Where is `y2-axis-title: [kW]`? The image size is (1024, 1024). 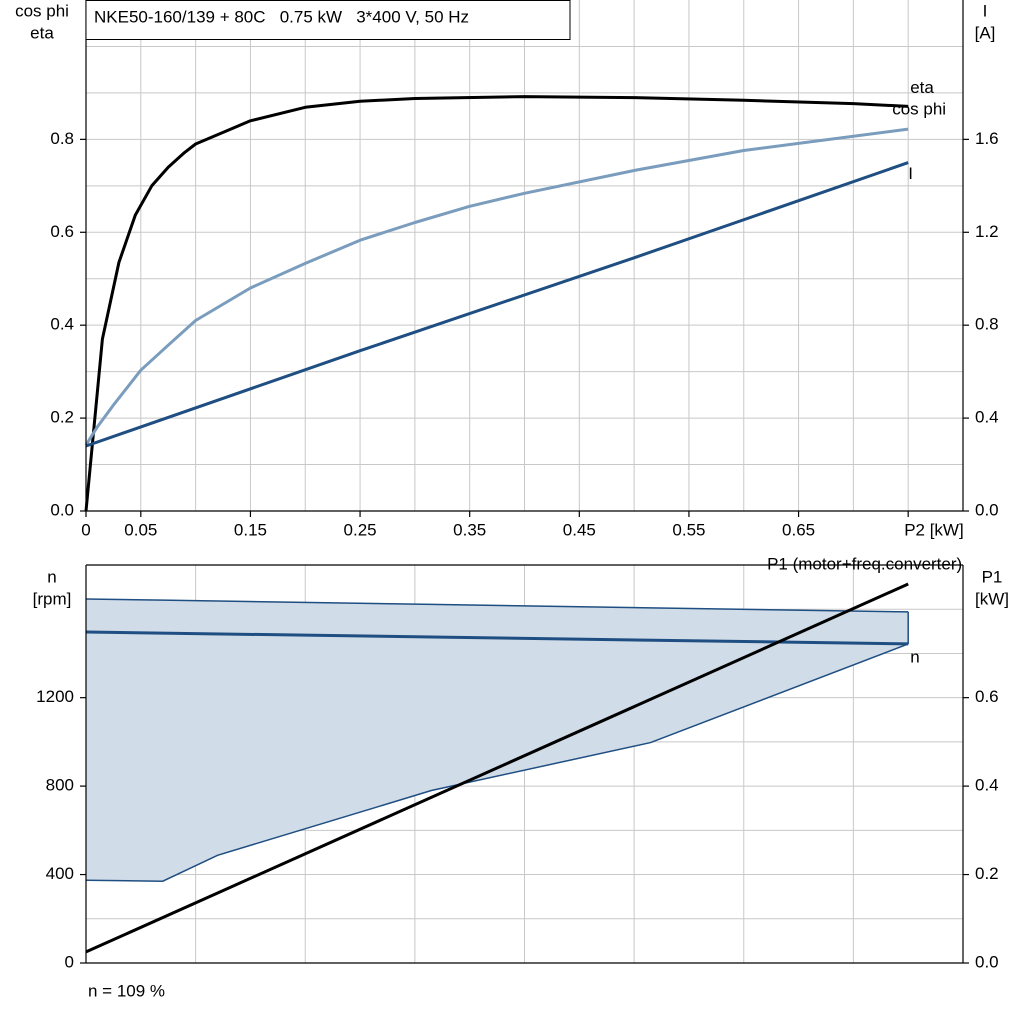
y2-axis-title: [kW] is located at coordinates (992, 598).